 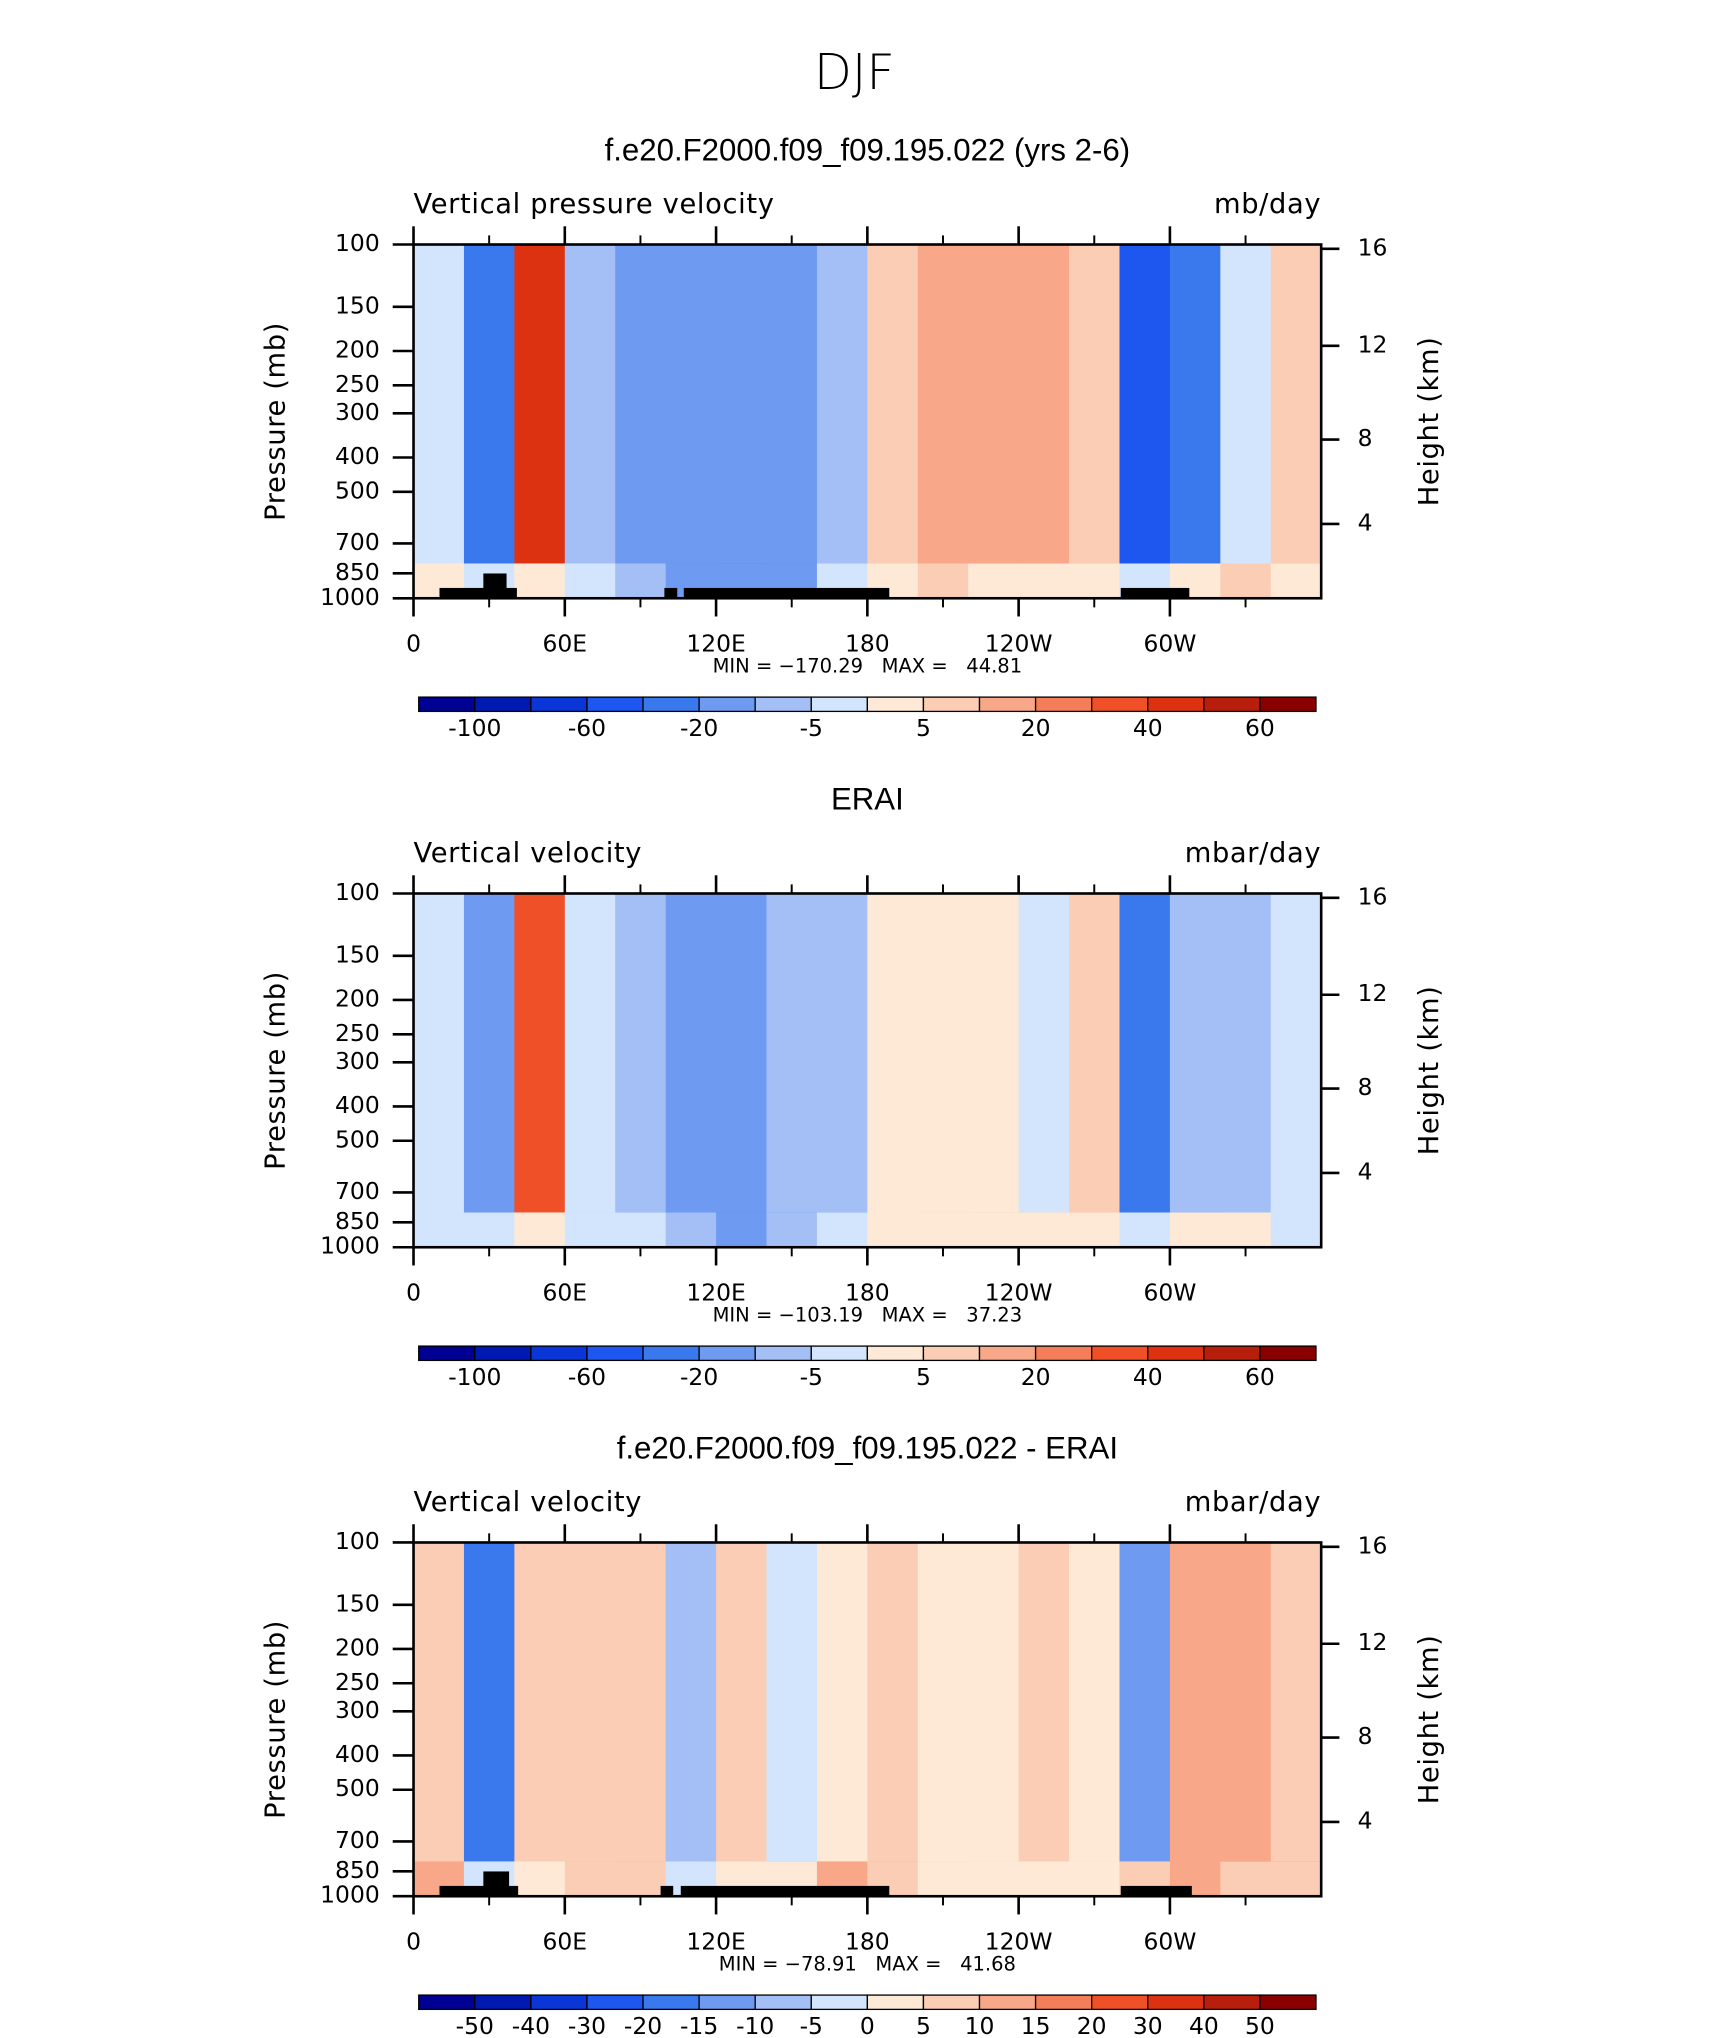 What do you see at coordinates (980, 2025) in the screenshot?
I see `colorbar-label: 10` at bounding box center [980, 2025].